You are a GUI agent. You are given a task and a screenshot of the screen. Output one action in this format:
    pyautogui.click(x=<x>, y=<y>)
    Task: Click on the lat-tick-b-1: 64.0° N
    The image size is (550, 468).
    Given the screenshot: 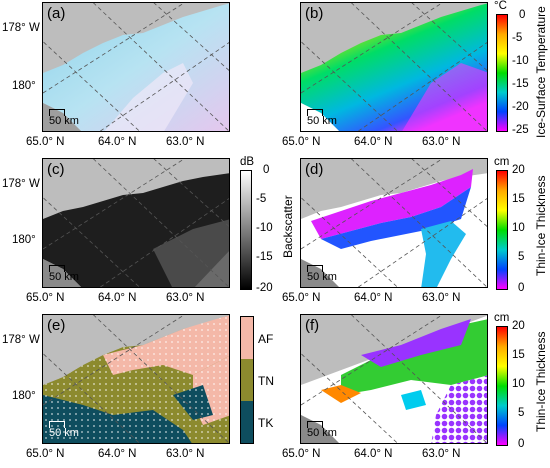 What is the action you would take?
    pyautogui.click(x=373, y=142)
    